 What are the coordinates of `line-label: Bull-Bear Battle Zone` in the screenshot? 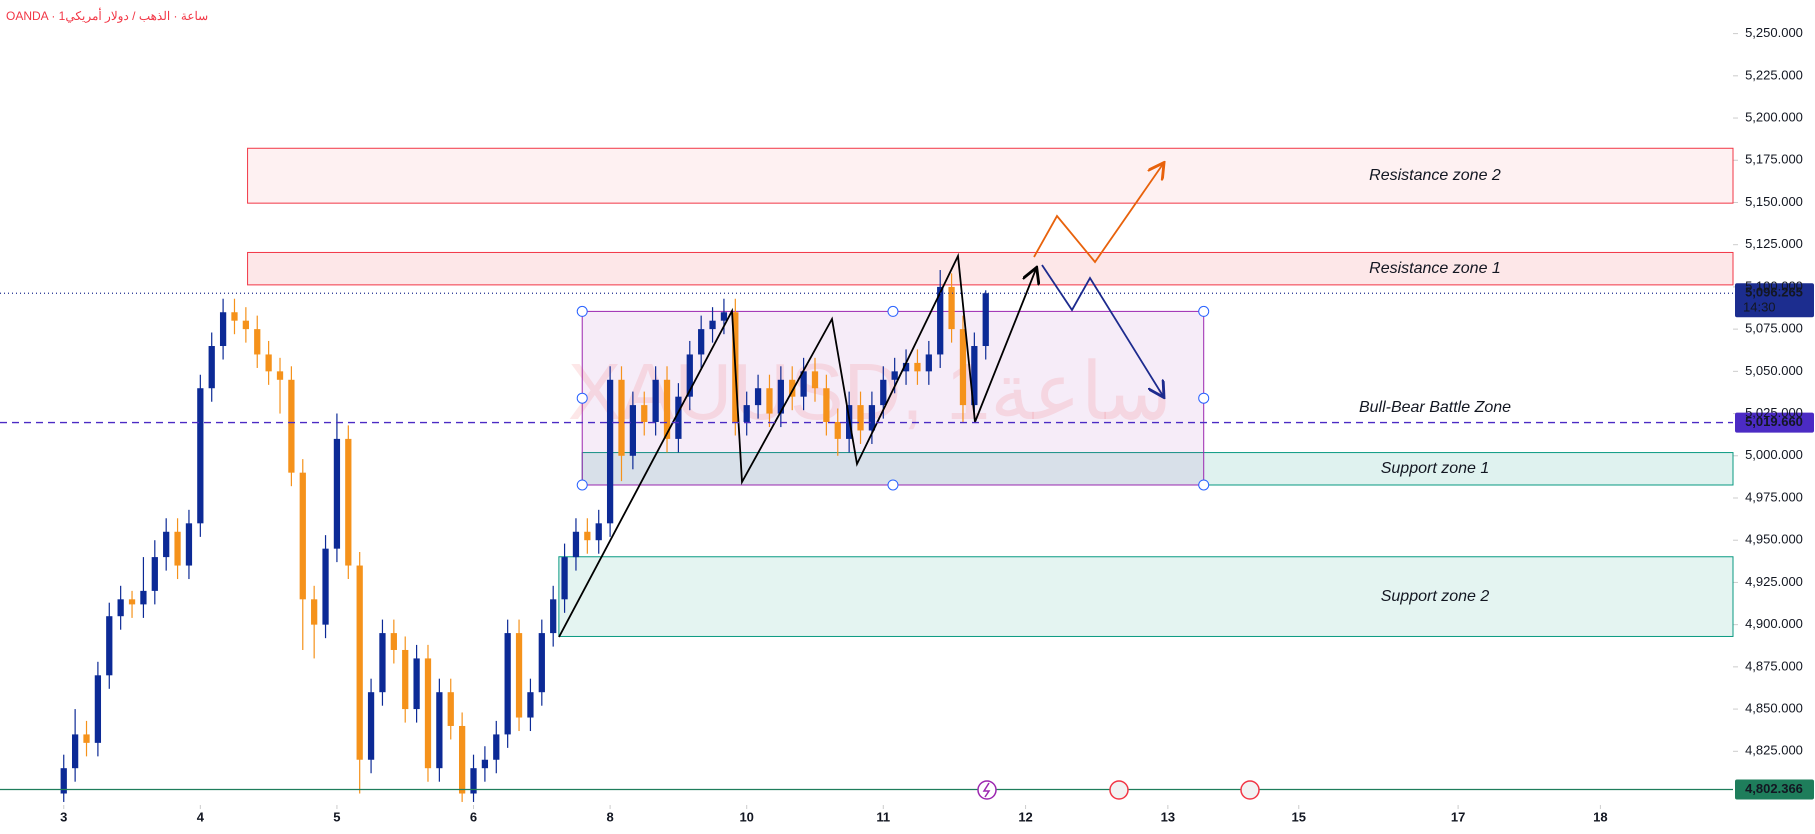 It's located at (1435, 407).